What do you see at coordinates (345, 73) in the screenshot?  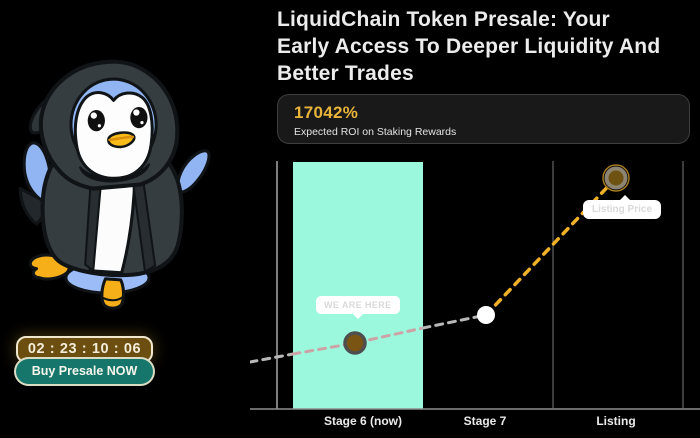 I see `page-title-line: Better Trades` at bounding box center [345, 73].